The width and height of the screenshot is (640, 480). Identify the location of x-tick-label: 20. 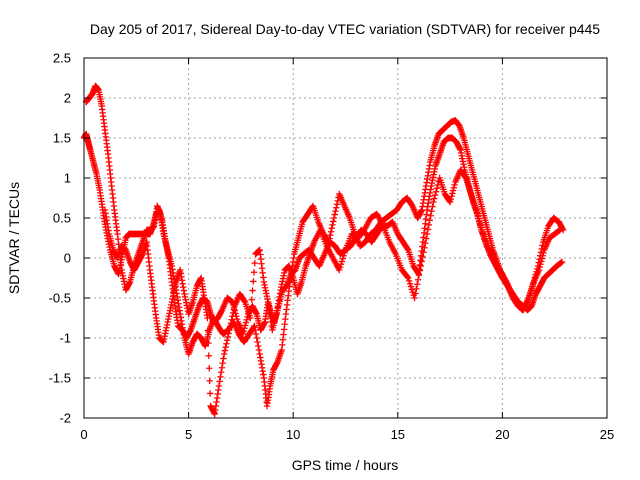
(502, 434).